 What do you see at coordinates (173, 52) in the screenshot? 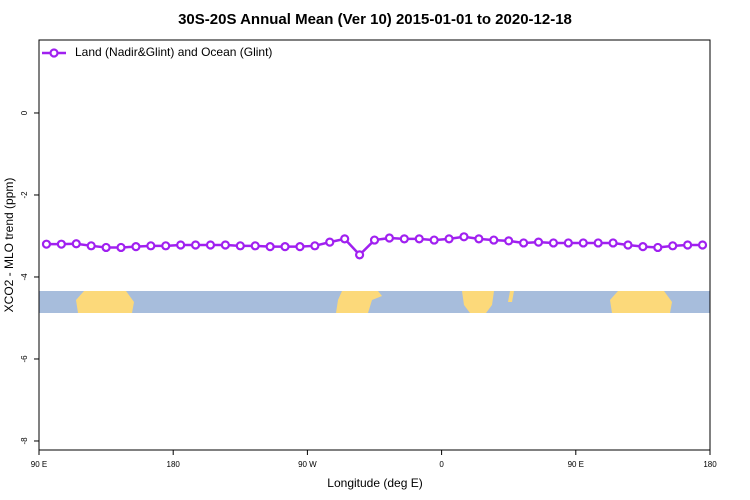
I see `legend-label: Land (Nadir&Glint) and Ocean (Glint)` at bounding box center [173, 52].